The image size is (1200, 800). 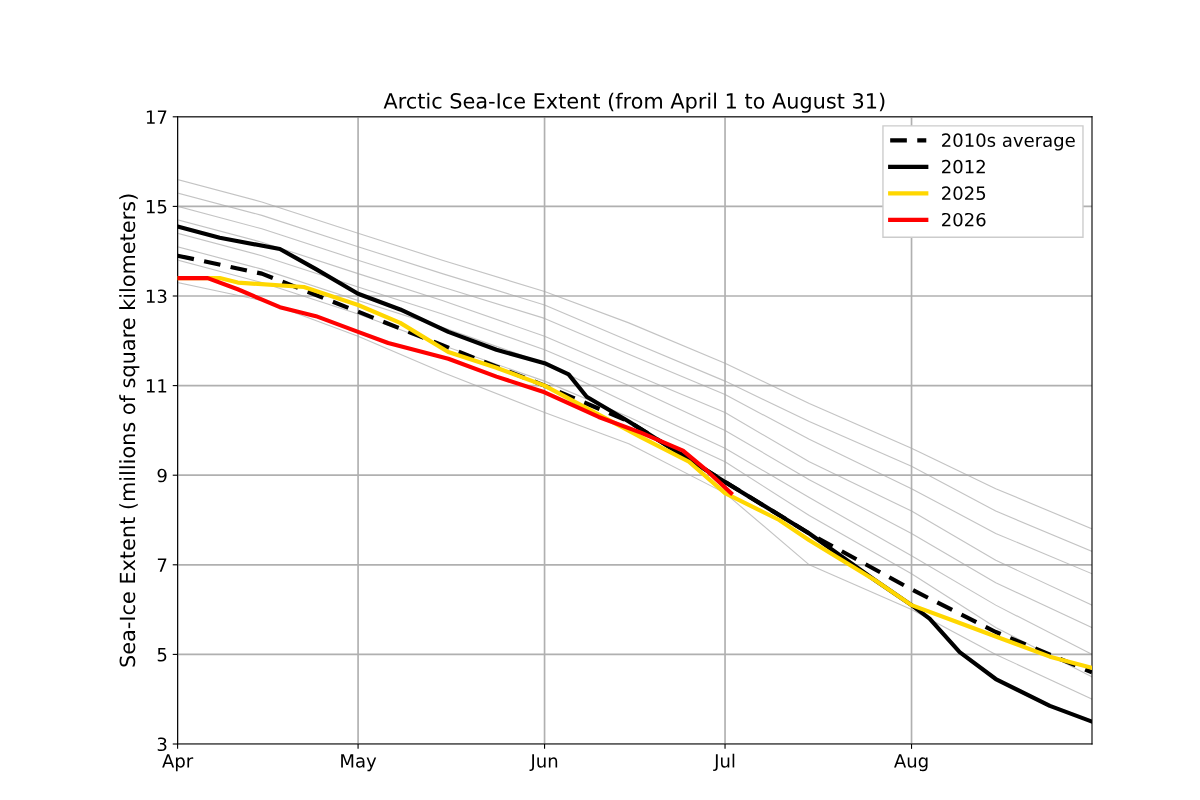 I want to click on x-tick-label: Jun, so click(x=543, y=763).